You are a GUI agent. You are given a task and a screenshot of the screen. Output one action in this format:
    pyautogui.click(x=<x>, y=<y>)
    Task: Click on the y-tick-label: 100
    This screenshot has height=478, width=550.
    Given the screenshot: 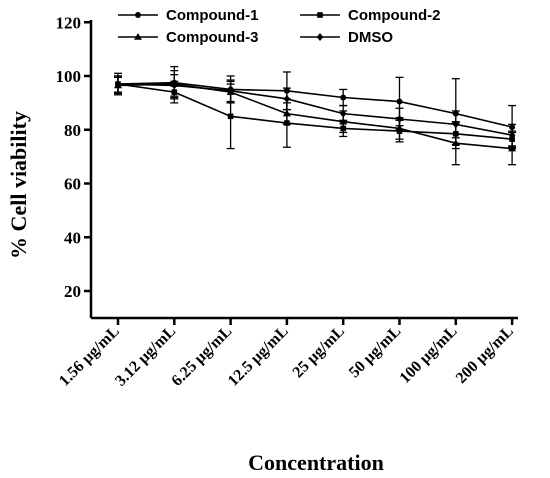 What is the action you would take?
    pyautogui.click(x=69, y=76)
    